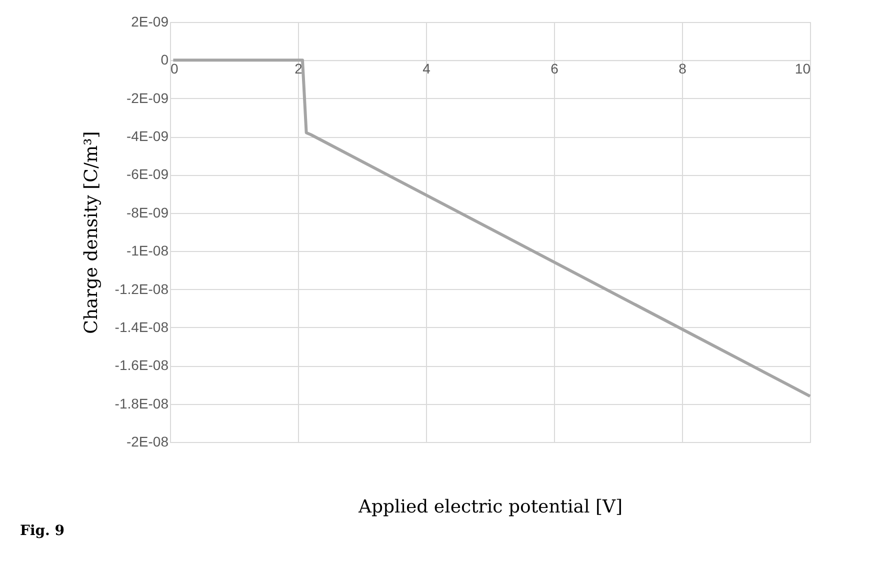 The width and height of the screenshot is (879, 569). I want to click on x-tick-label: 2, so click(298, 68).